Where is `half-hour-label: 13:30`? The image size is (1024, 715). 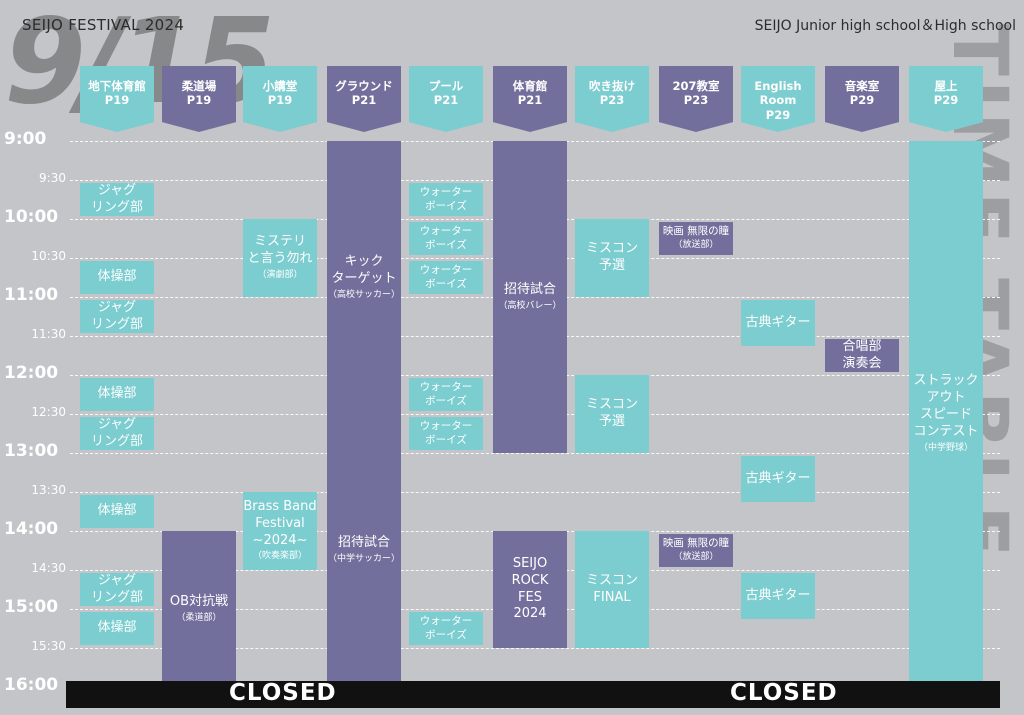
half-hour-label: 13:30 is located at coordinates (48, 490).